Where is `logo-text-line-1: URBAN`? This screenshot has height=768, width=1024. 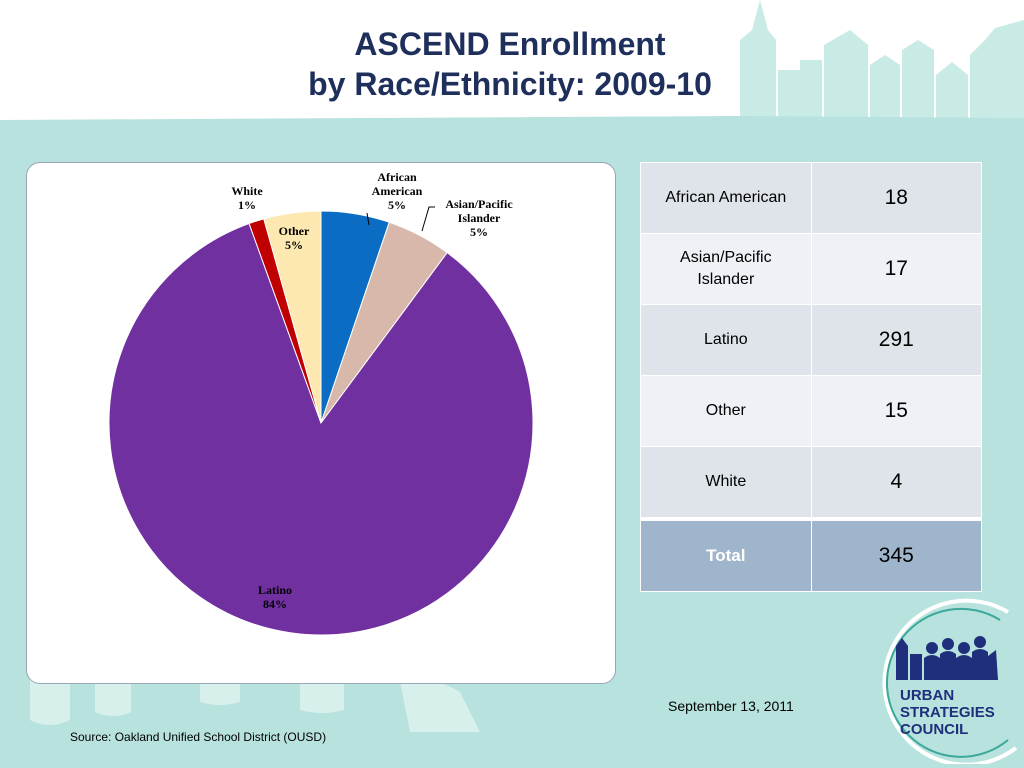
logo-text-line-1: URBAN is located at coordinates (927, 695).